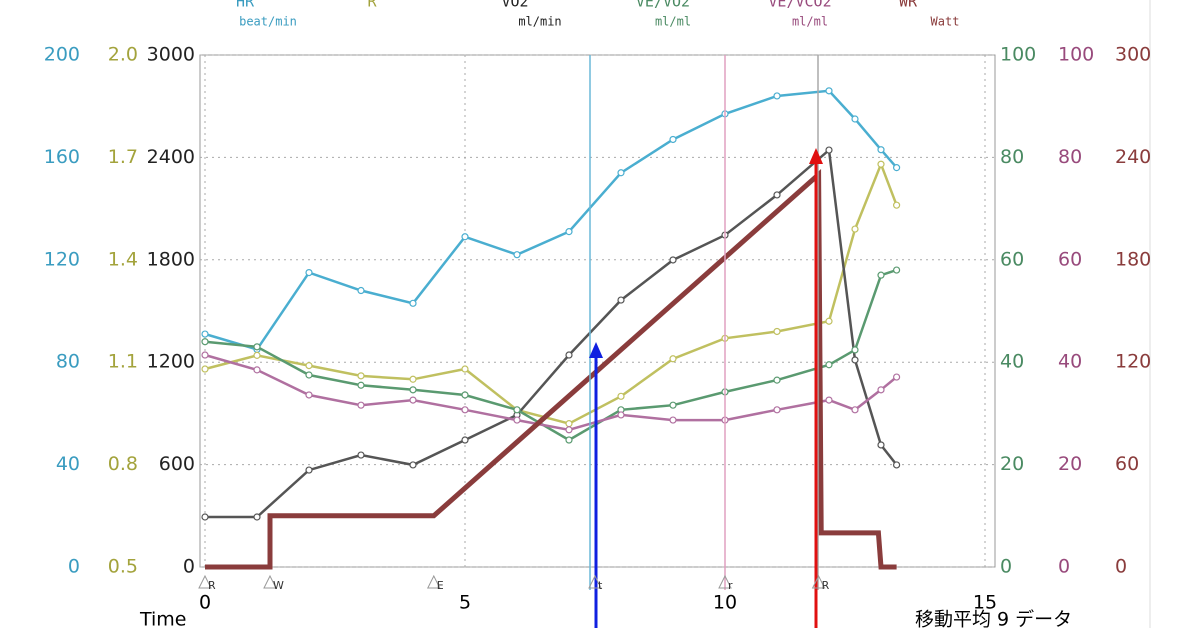  Describe the element at coordinates (205, 603) in the screenshot. I see `x-tick-label: 0` at that location.